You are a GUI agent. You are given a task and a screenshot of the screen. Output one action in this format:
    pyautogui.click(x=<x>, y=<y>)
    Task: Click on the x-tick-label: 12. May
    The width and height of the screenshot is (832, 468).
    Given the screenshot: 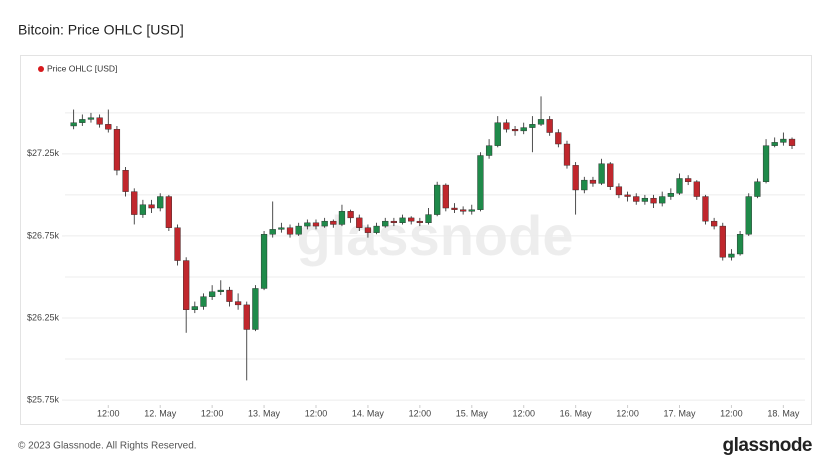 What is the action you would take?
    pyautogui.click(x=160, y=413)
    